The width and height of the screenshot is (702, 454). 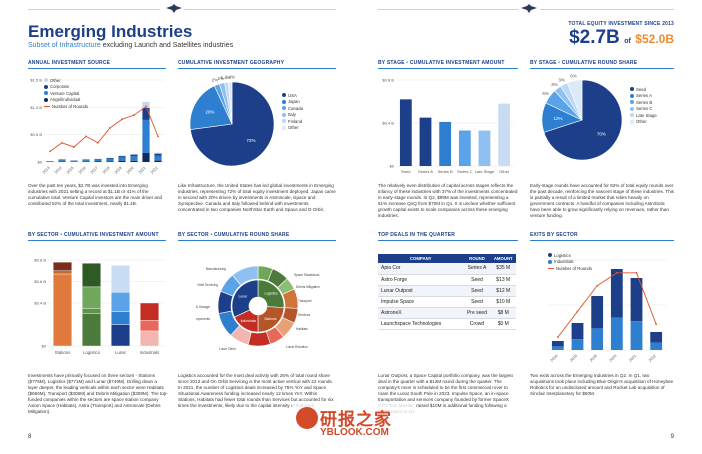 I want to click on deal-company: Astro Forge, so click(x=421, y=280).